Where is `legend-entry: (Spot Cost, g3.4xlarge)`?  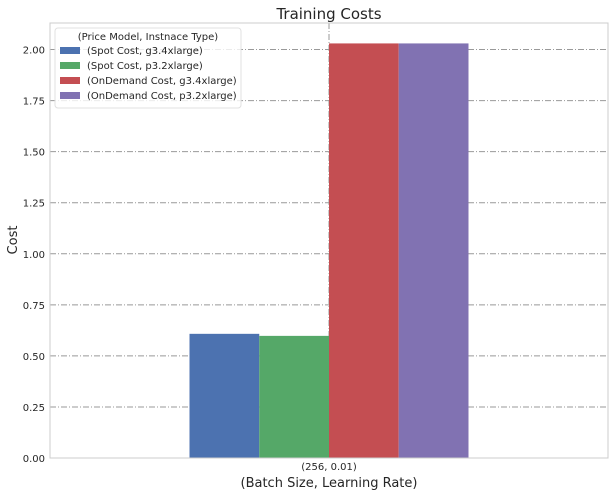
legend-entry: (Spot Cost, g3.4xlarge) is located at coordinates (145, 51).